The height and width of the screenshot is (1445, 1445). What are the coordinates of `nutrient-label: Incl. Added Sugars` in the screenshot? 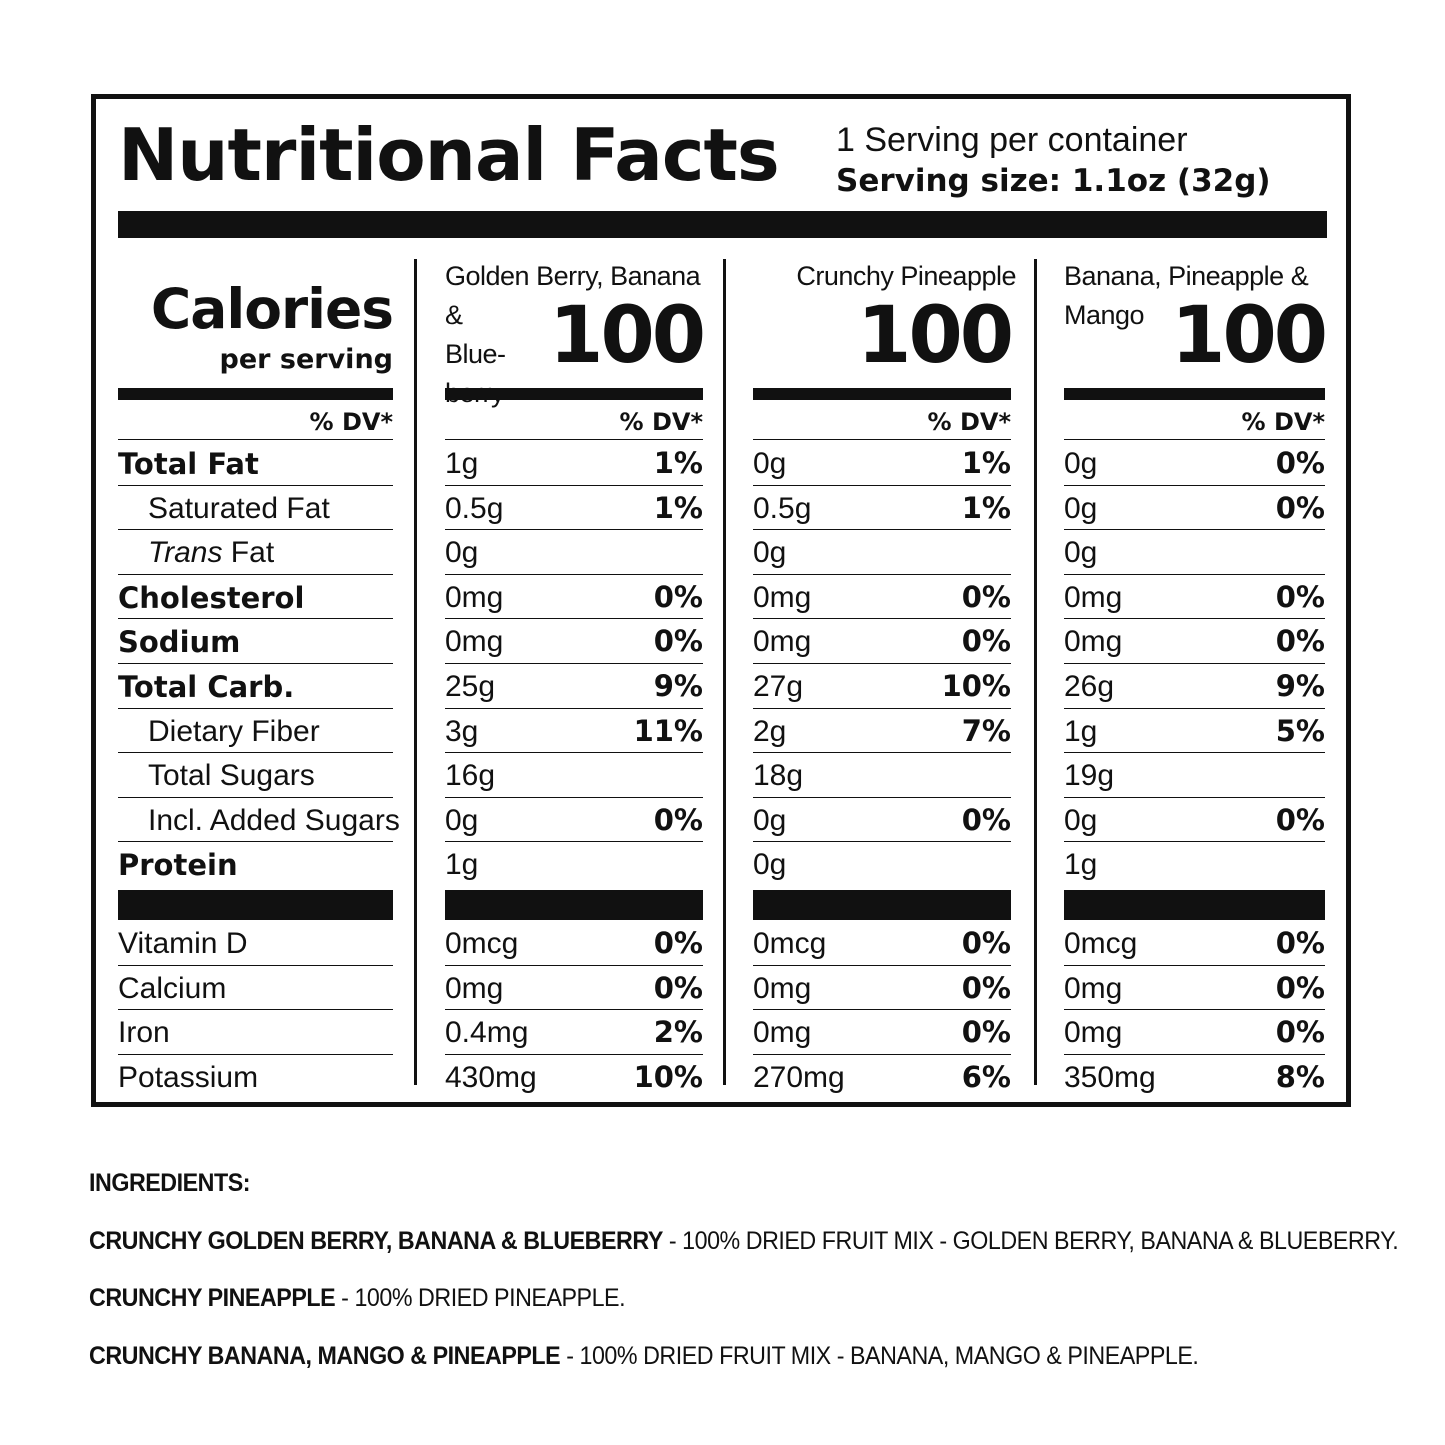 It's located at (274, 820).